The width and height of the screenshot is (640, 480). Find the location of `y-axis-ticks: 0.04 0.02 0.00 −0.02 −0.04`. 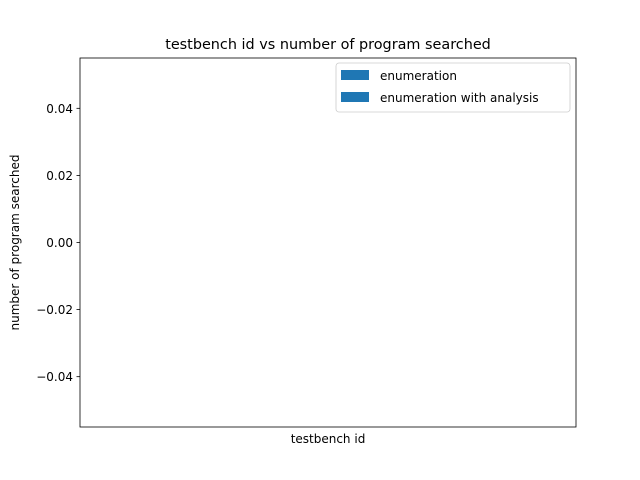

y-axis-ticks: 0.04 0.02 0.00 −0.02 −0.04 is located at coordinates (58, 243).